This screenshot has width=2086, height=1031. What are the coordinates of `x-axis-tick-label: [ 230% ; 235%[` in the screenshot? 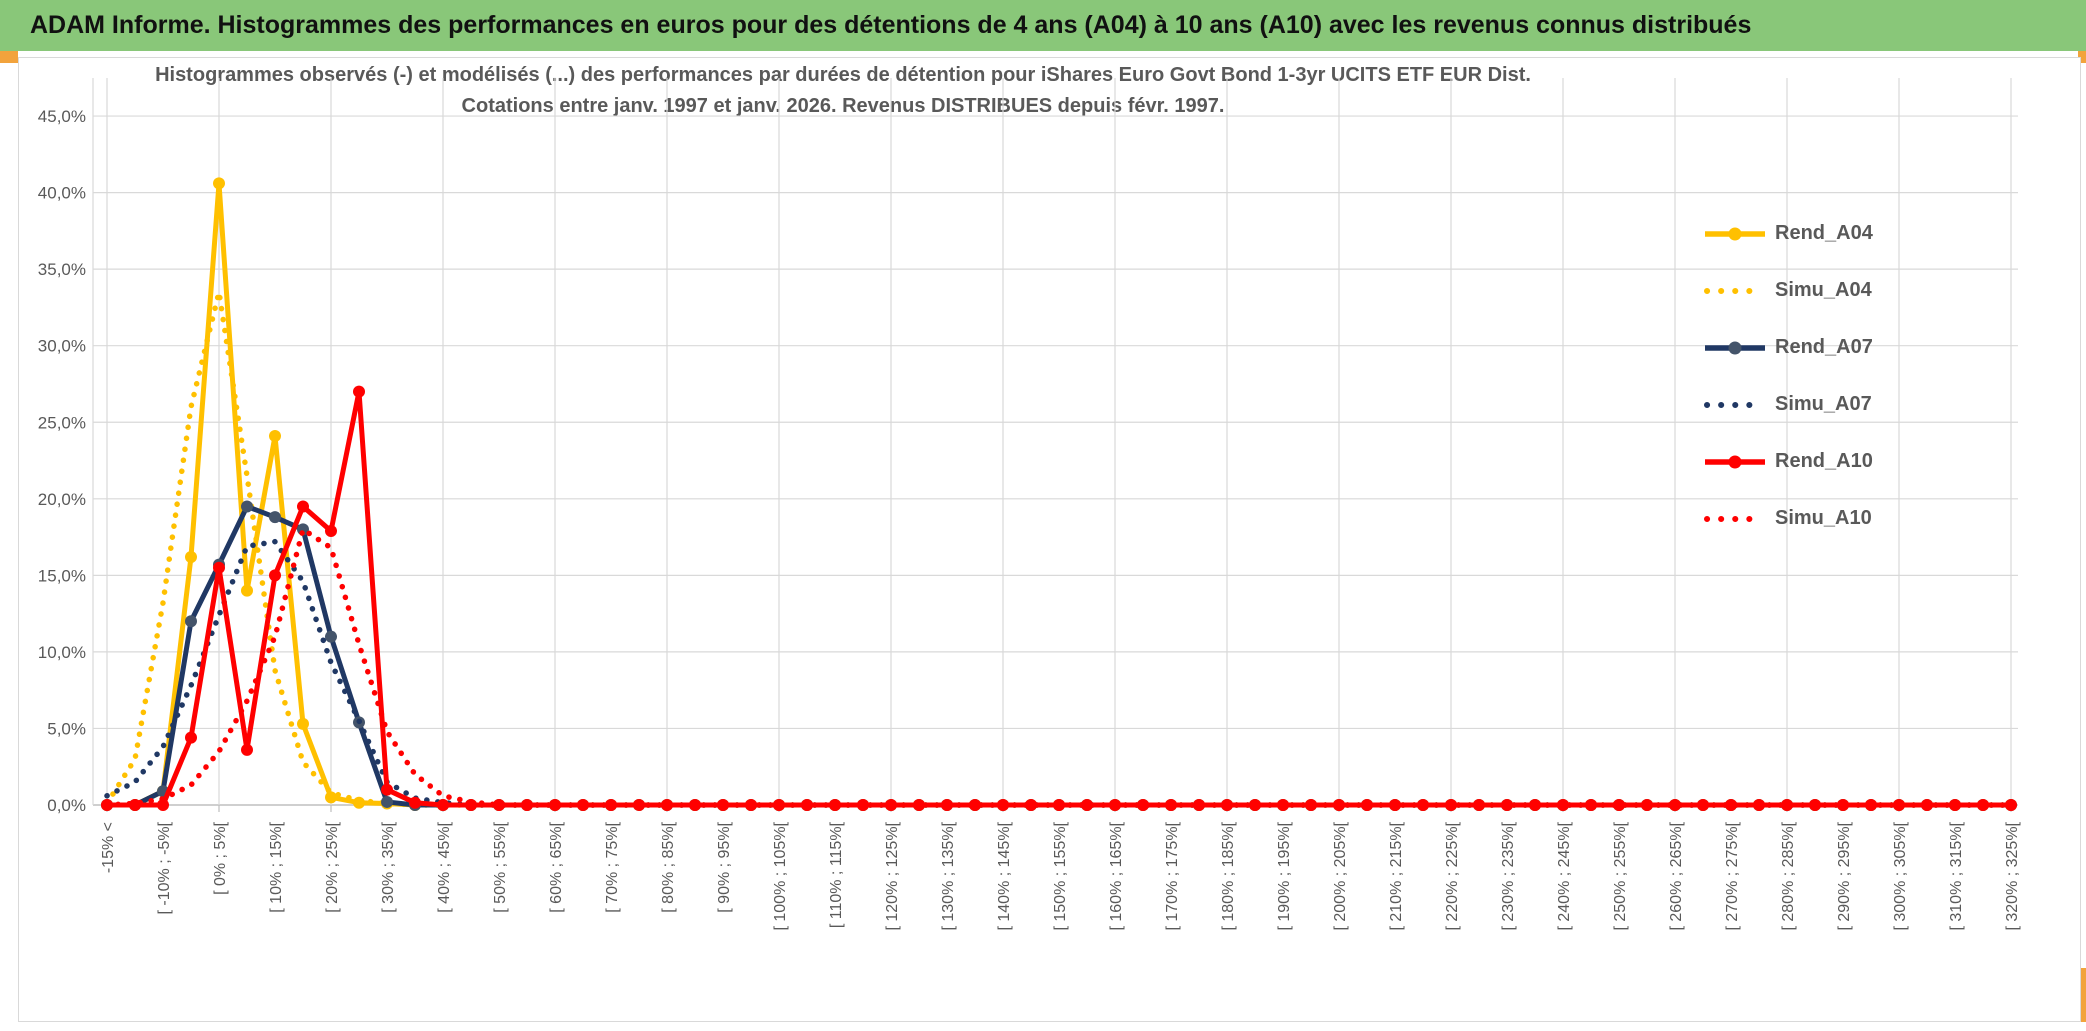 It's located at (1508, 875).